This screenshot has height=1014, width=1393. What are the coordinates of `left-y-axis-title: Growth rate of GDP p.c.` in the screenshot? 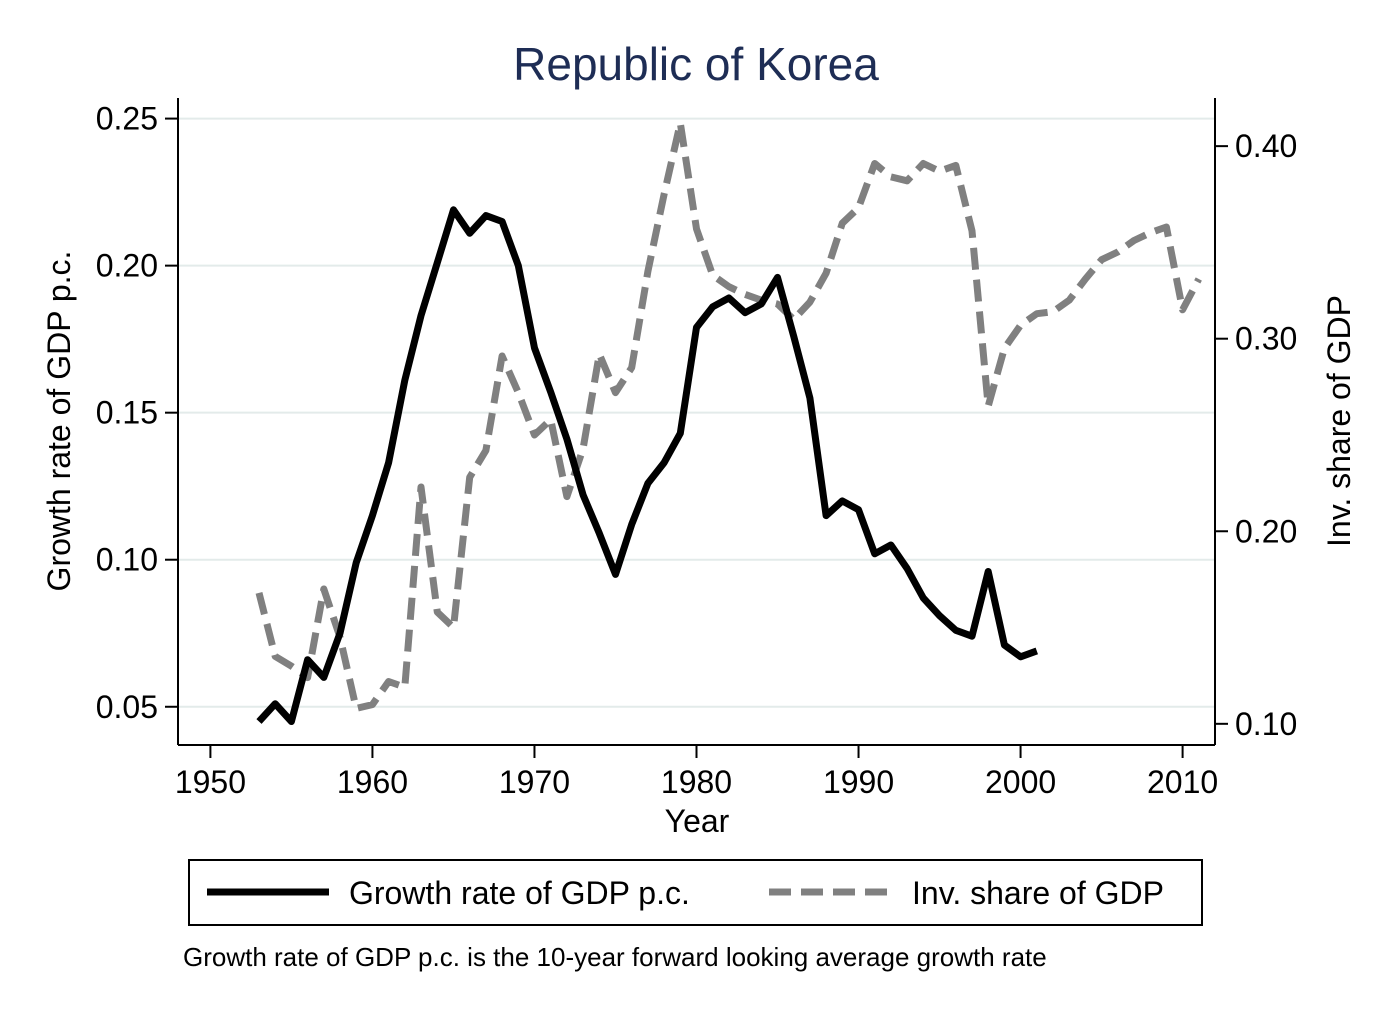 It's located at (59, 421).